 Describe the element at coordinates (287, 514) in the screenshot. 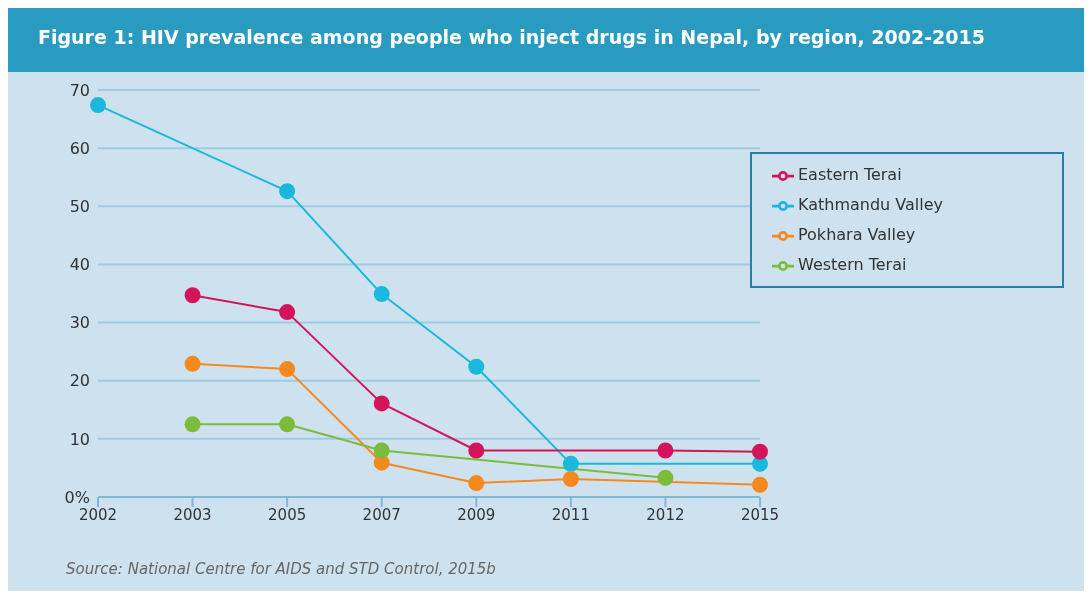

I see `x-tick-label: 2005` at that location.